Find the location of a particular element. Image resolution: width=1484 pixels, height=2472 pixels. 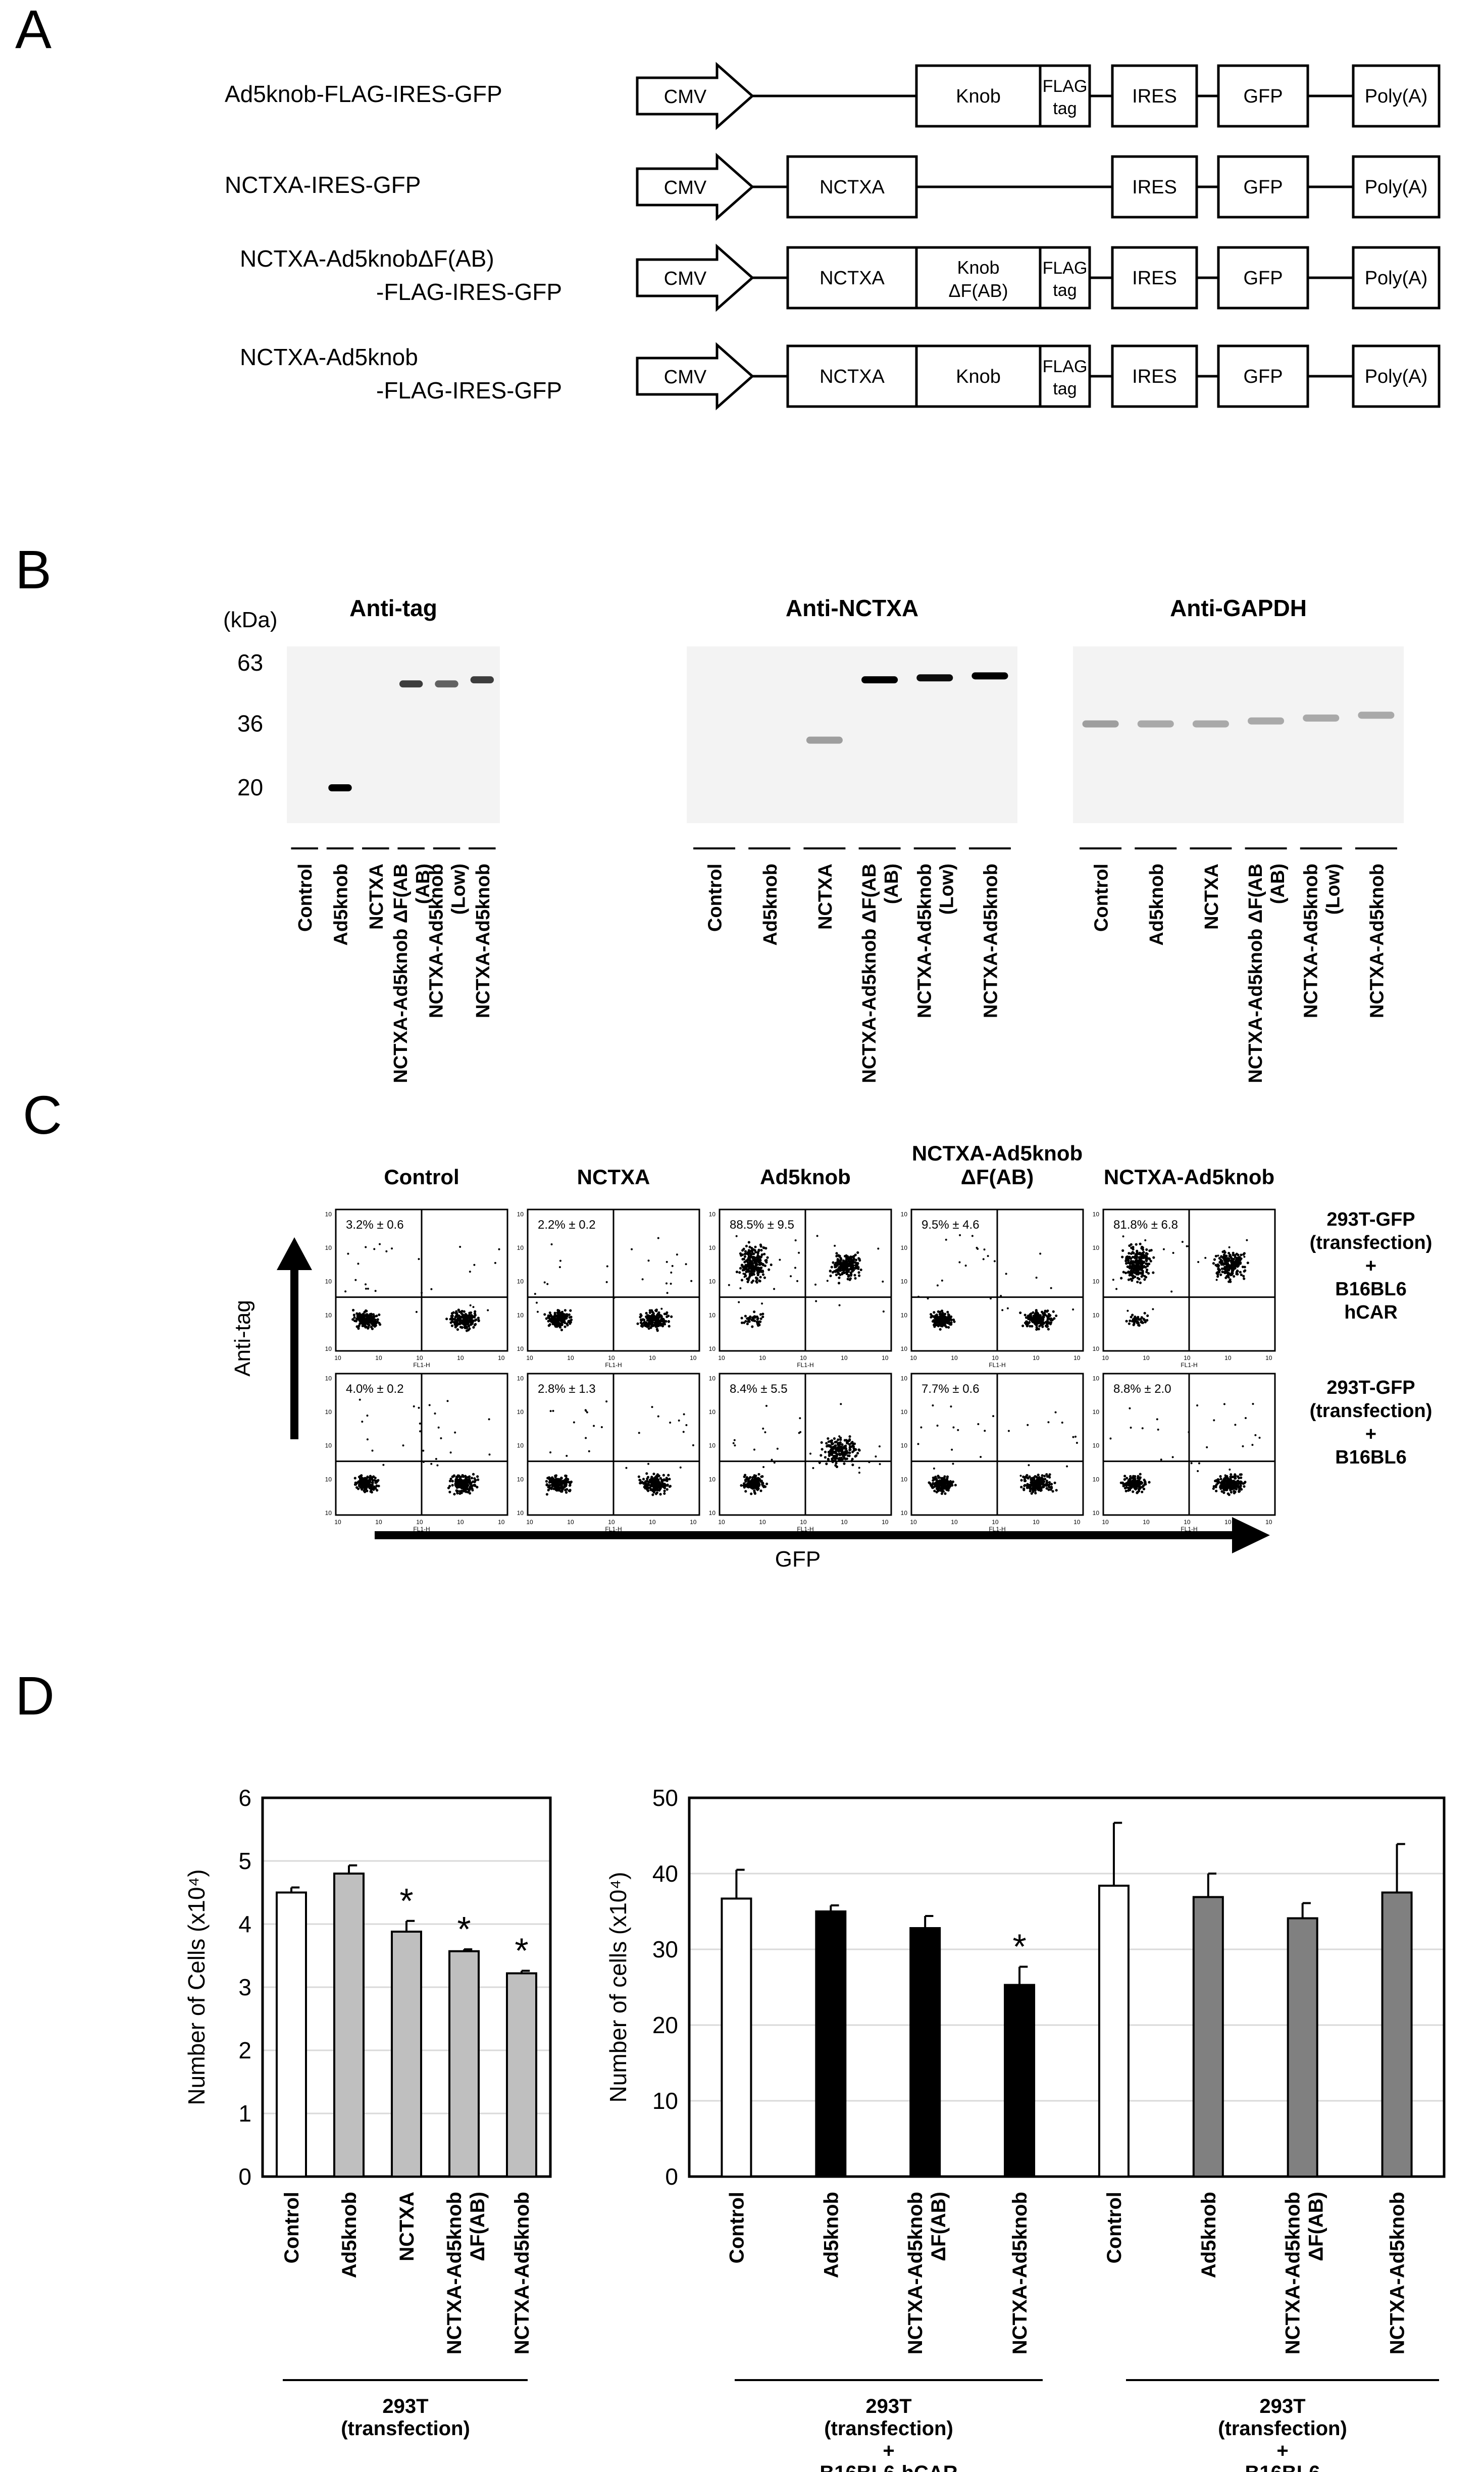

marker-kda-label: 63 is located at coordinates (250, 663).